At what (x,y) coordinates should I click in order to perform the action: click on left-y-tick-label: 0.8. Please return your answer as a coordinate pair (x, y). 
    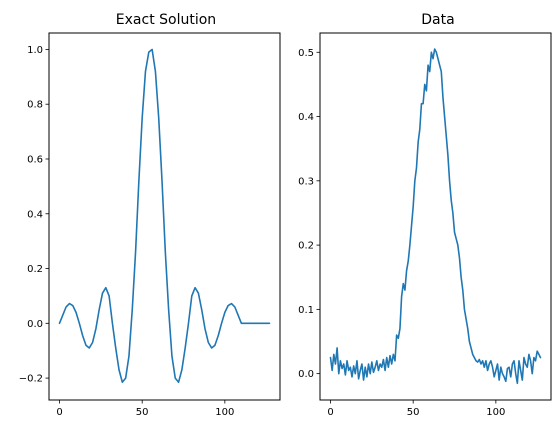
    Looking at the image, I should click on (35, 105).